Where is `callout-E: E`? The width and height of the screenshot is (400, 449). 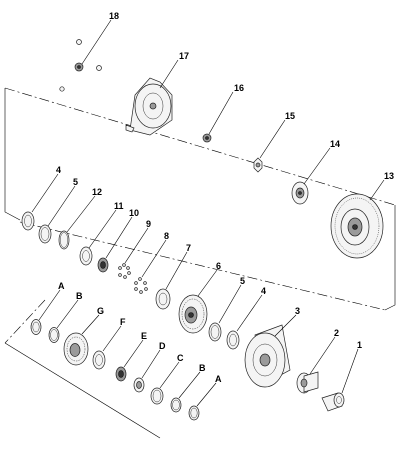
callout-E: E is located at coordinates (144, 336).